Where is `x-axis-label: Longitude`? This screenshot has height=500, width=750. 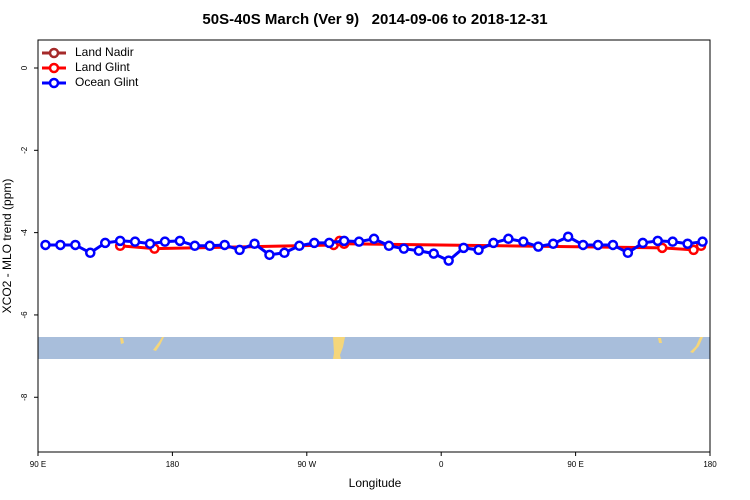 x-axis-label: Longitude is located at coordinates (375, 483).